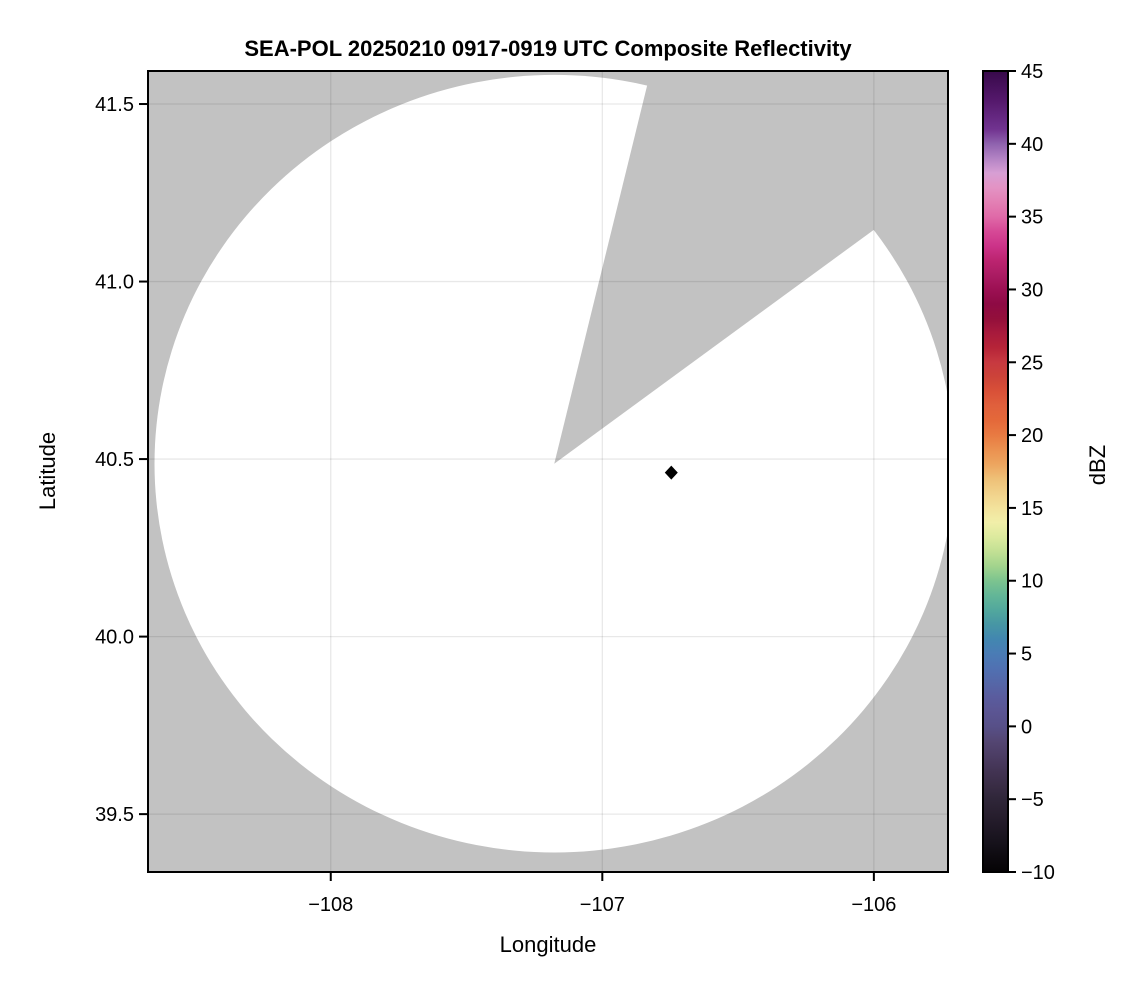 The height and width of the screenshot is (990, 1146). Describe the element at coordinates (548, 944) in the screenshot. I see `x-axis-label: Longitude` at that location.